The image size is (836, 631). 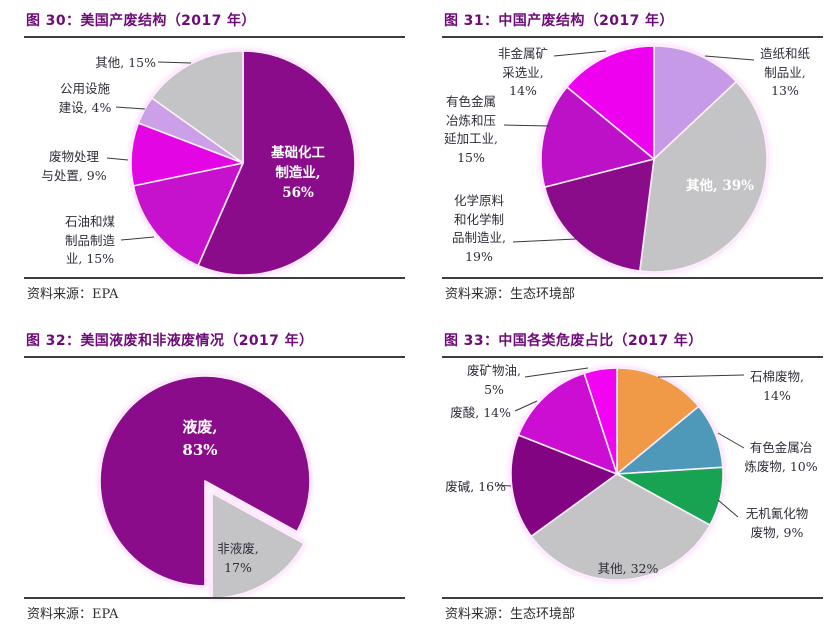 I want to click on slice-label: 非液废, 17%, so click(x=238, y=558).